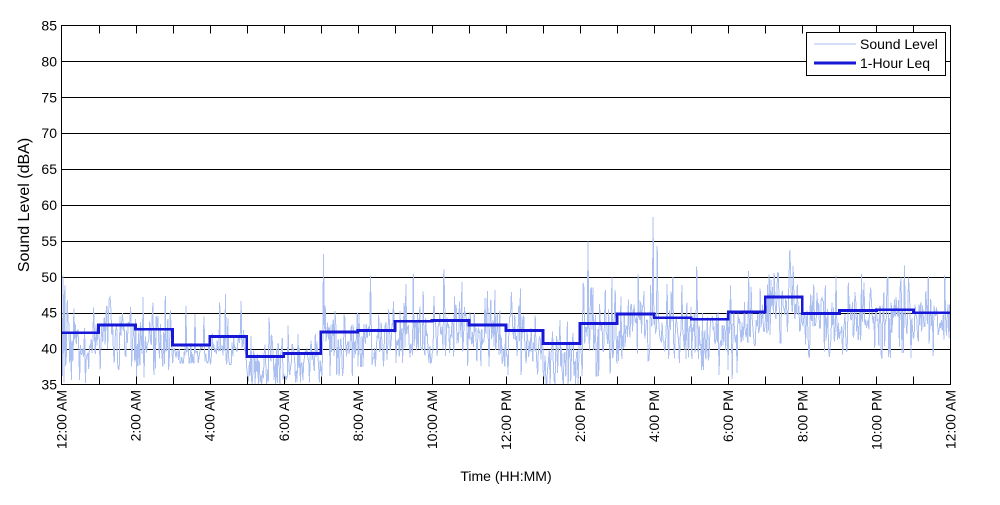 Image resolution: width=1000 pixels, height=505 pixels. Describe the element at coordinates (580, 416) in the screenshot. I see `svg-text: 2:00 PM` at that location.